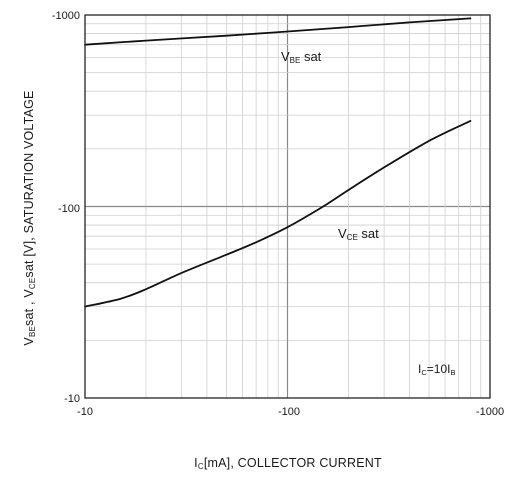  What do you see at coordinates (85, 412) in the screenshot?
I see `x-tick-label: -10` at bounding box center [85, 412].